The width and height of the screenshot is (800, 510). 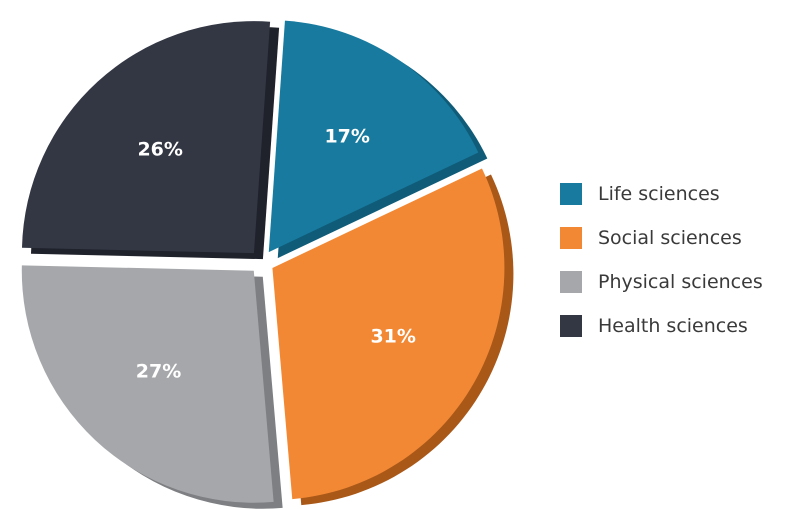 I want to click on legend-item-health-sciences: Health sciences, so click(x=677, y=326).